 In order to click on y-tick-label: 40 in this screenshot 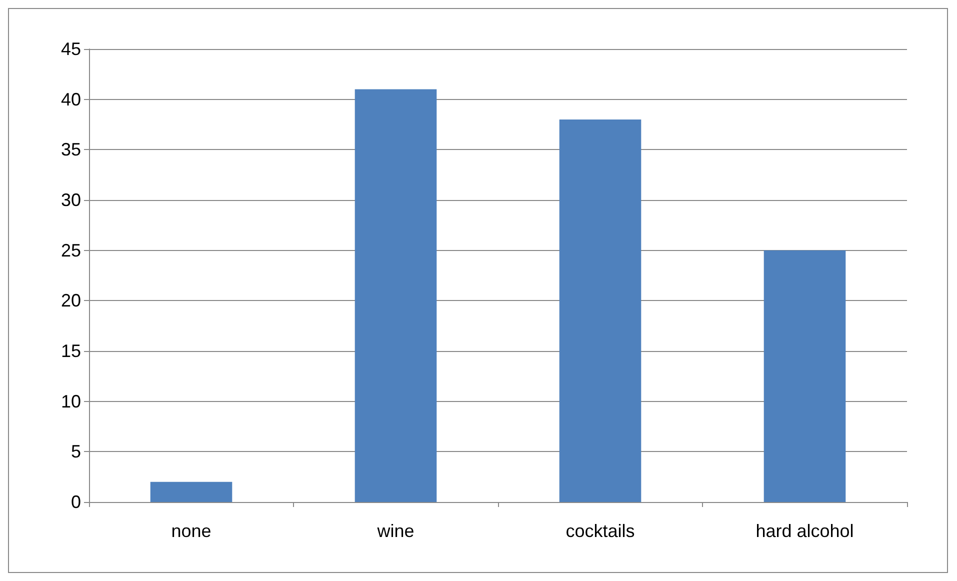, I will do `click(70, 99)`.